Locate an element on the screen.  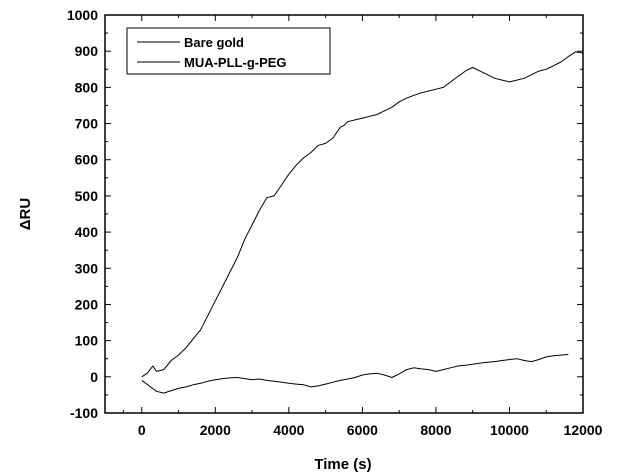
y-tick-label: -100 is located at coordinates (84, 413).